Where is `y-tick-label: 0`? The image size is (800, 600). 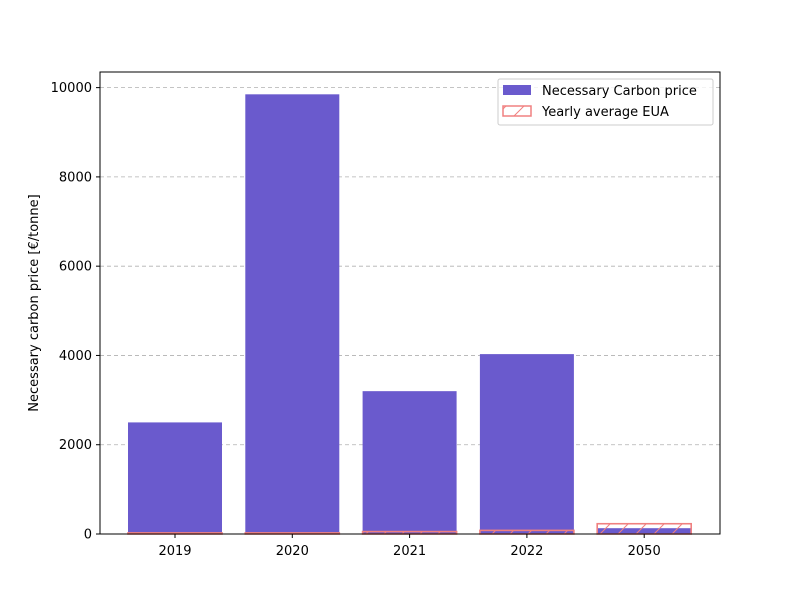 y-tick-label: 0 is located at coordinates (88, 535).